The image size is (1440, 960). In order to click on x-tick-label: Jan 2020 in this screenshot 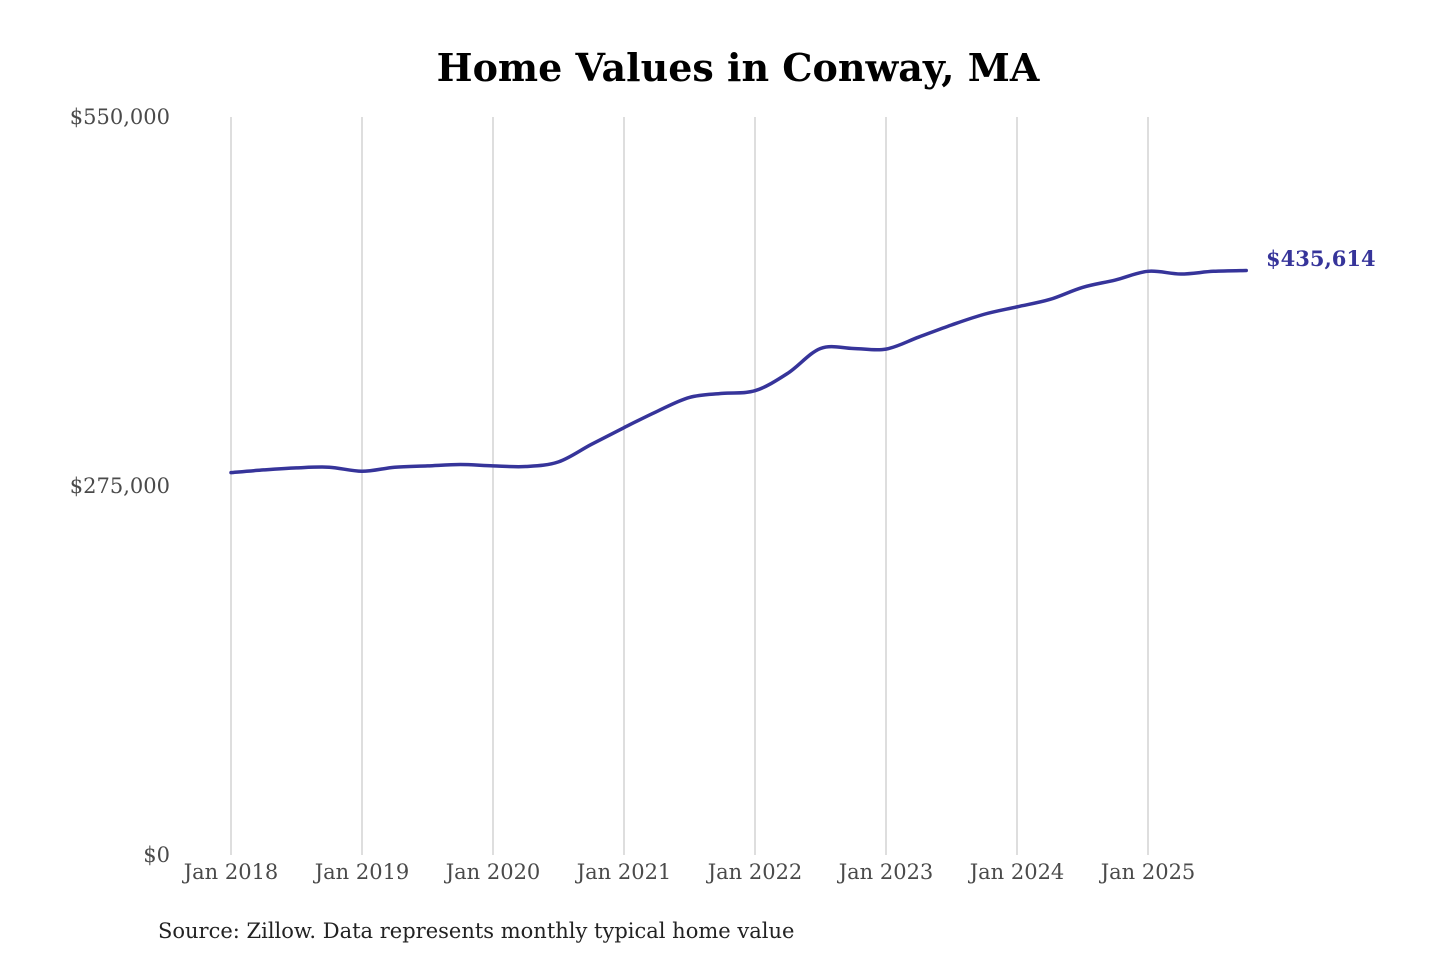, I will do `click(492, 872)`.